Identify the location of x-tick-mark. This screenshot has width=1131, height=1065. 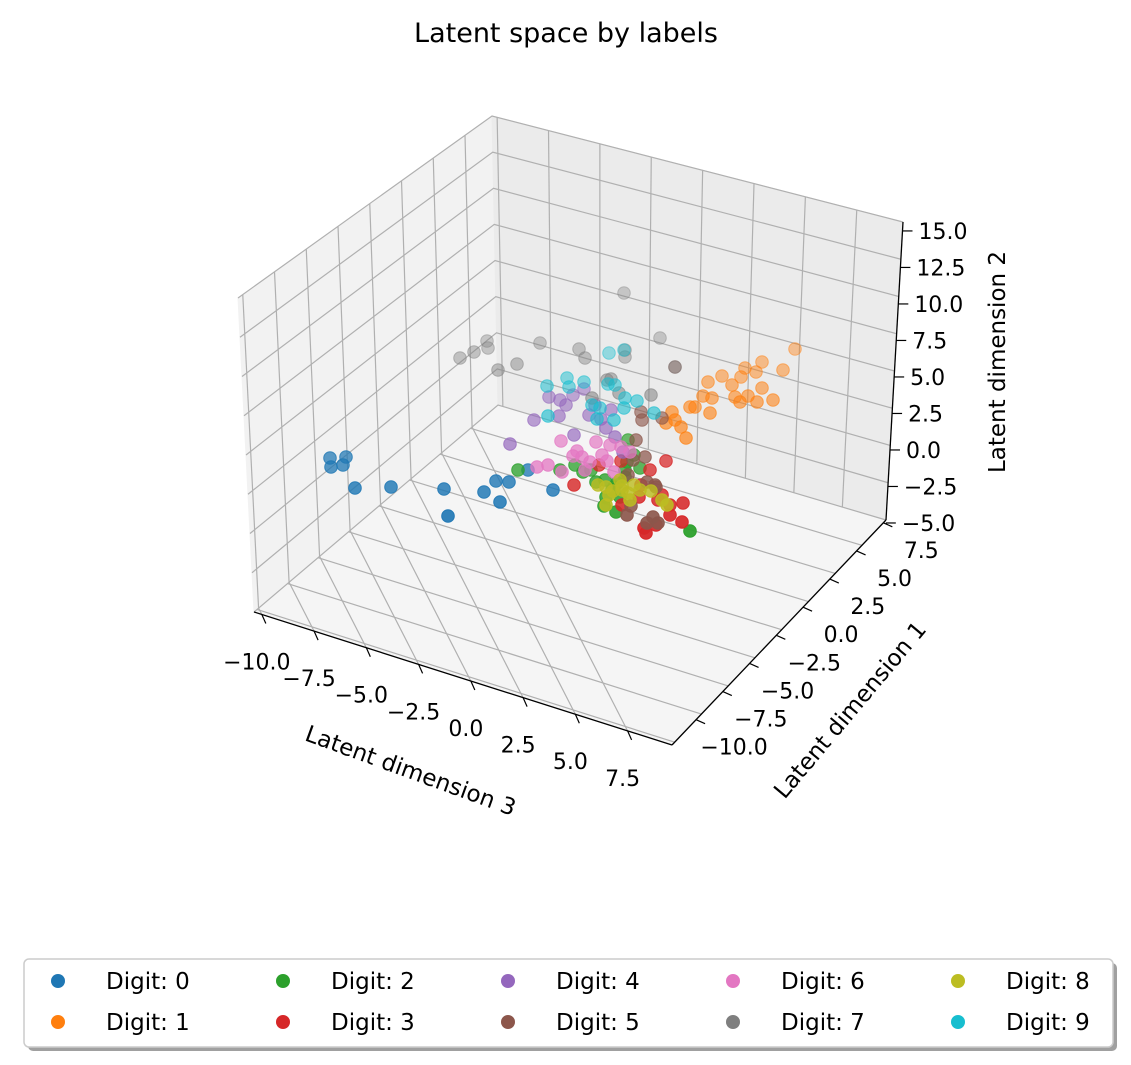
(473, 685).